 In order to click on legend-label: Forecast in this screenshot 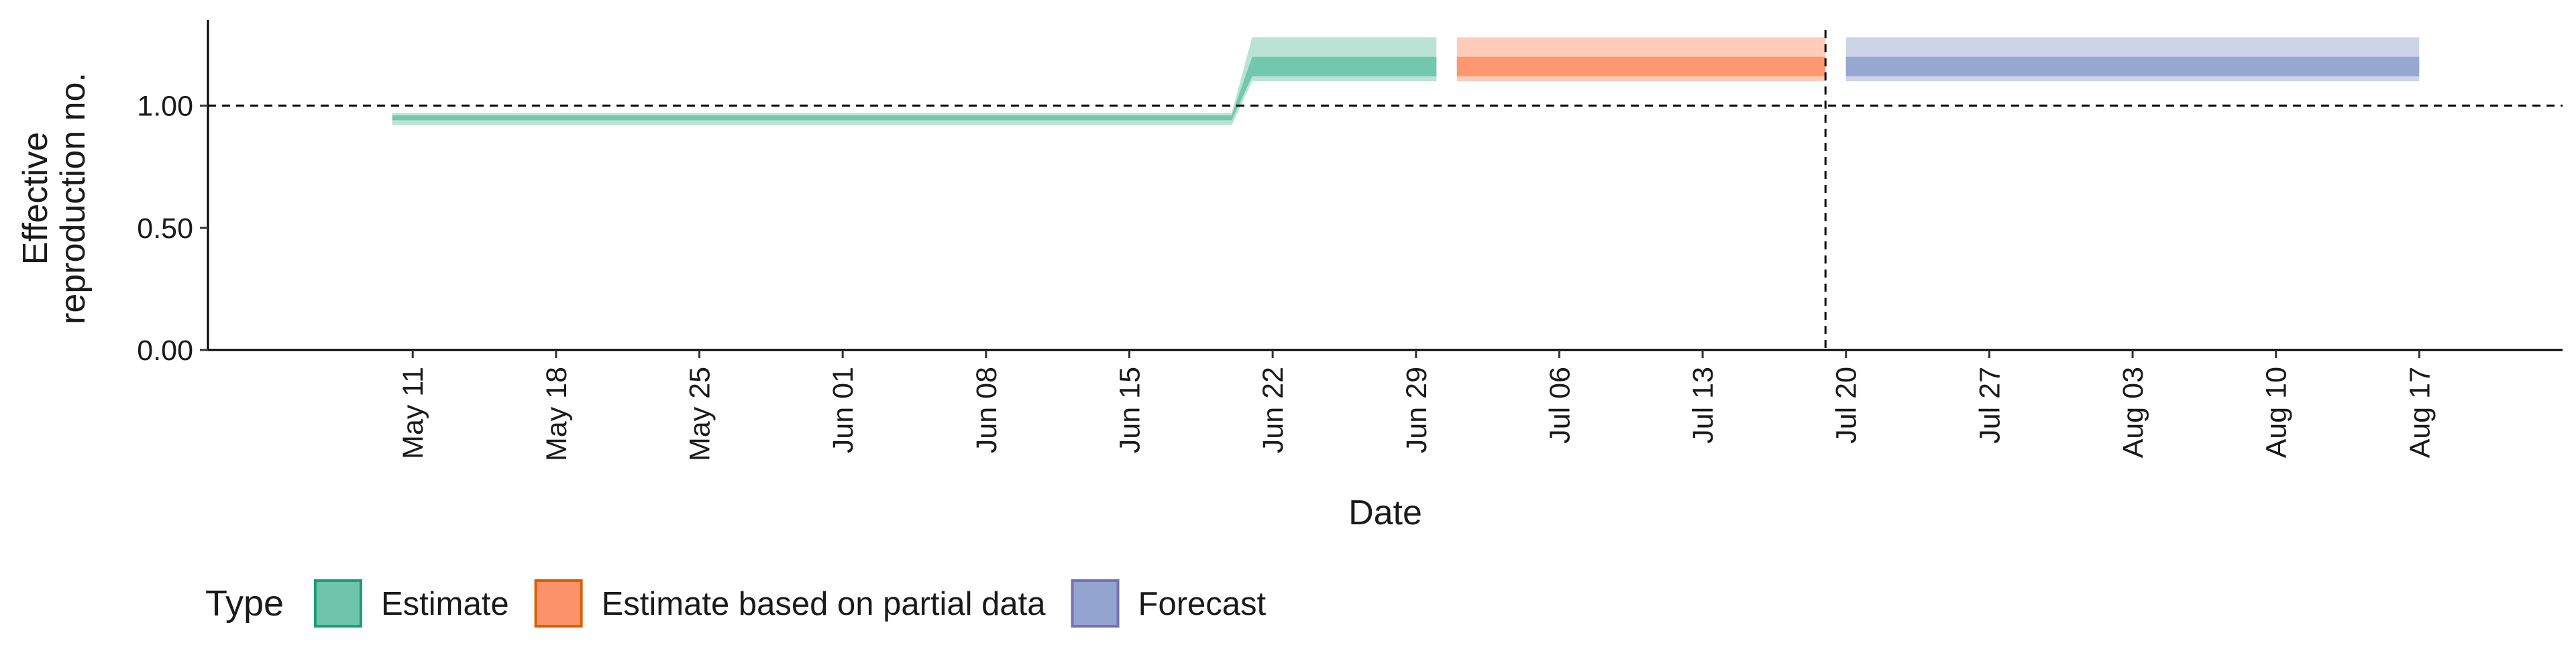, I will do `click(1202, 604)`.